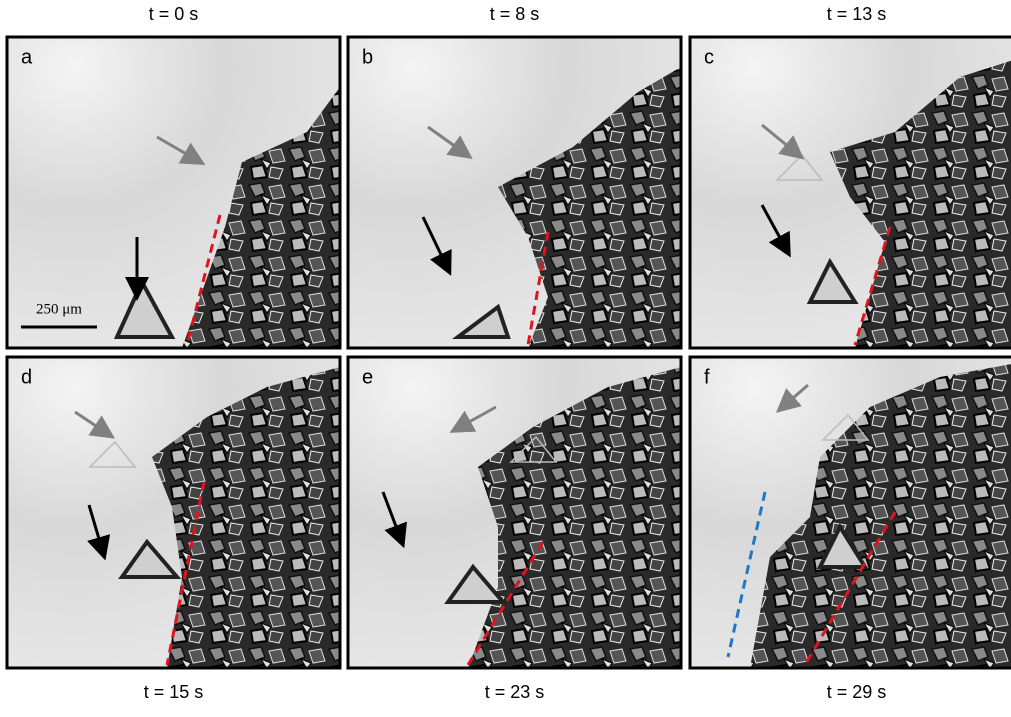 Image resolution: width=1011 pixels, height=717 pixels. Describe the element at coordinates (59, 309) in the screenshot. I see `scale-bar-label: 250 μm` at that location.